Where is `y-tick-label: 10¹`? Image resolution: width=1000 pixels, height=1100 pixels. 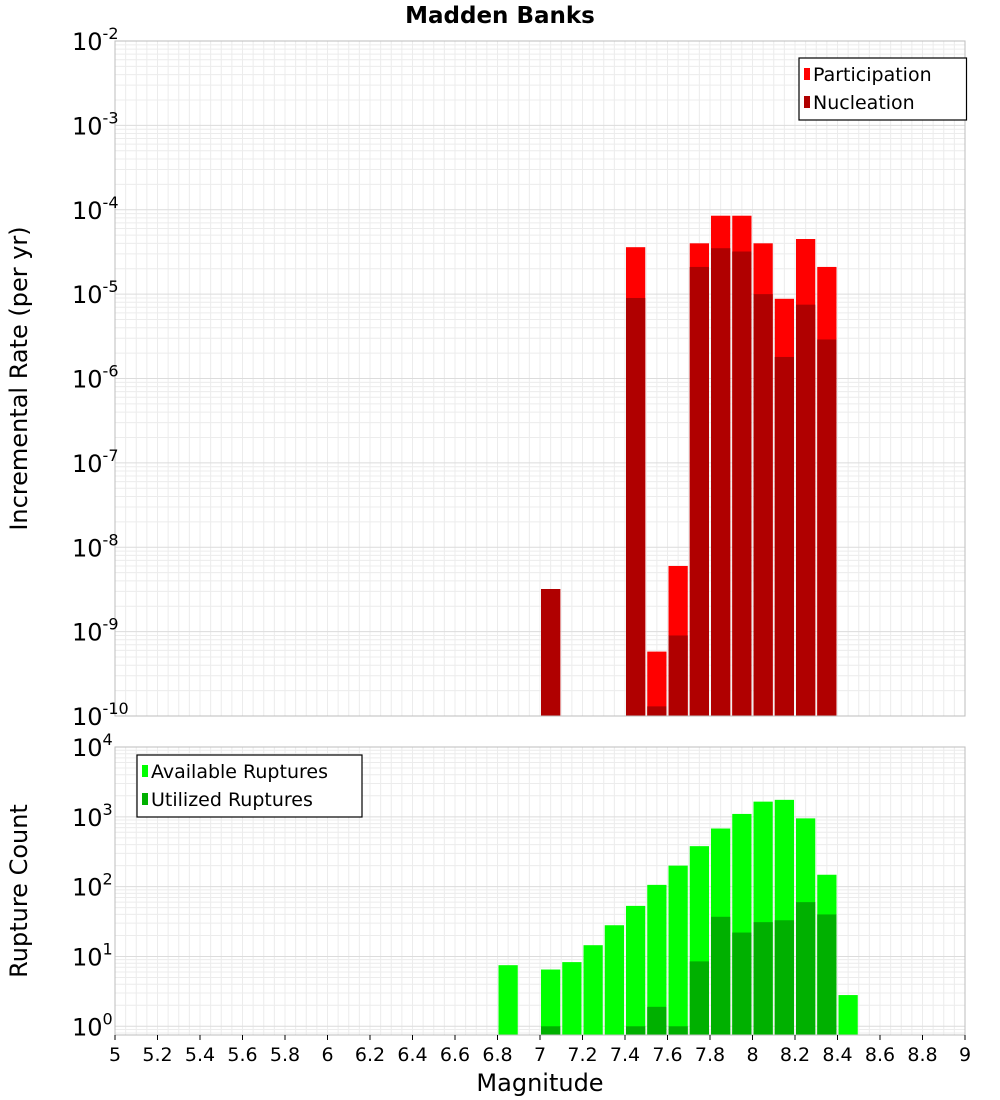 y-tick-label: 10¹ is located at coordinates (92, 955).